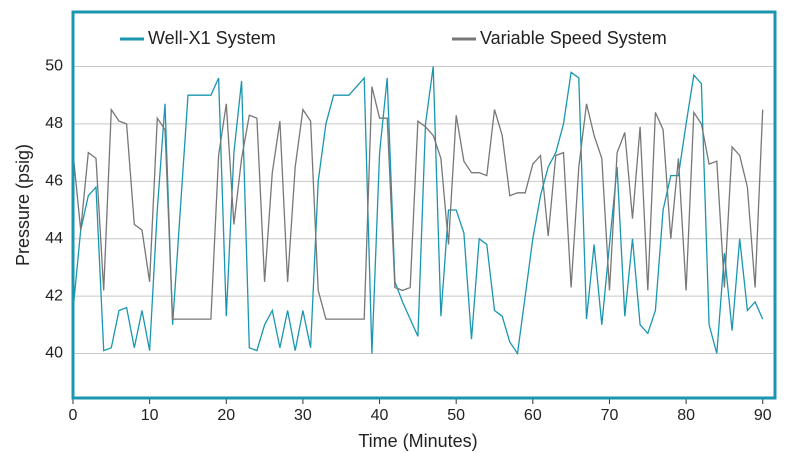 This screenshot has height=453, width=785. Describe the element at coordinates (54, 295) in the screenshot. I see `y-tick-label: 42` at that location.